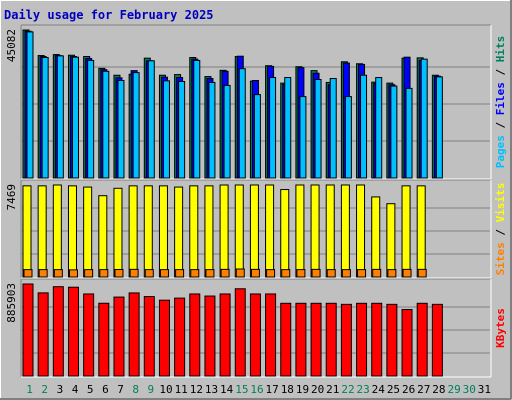  I want to click on day-label-10: 10, so click(165, 389).